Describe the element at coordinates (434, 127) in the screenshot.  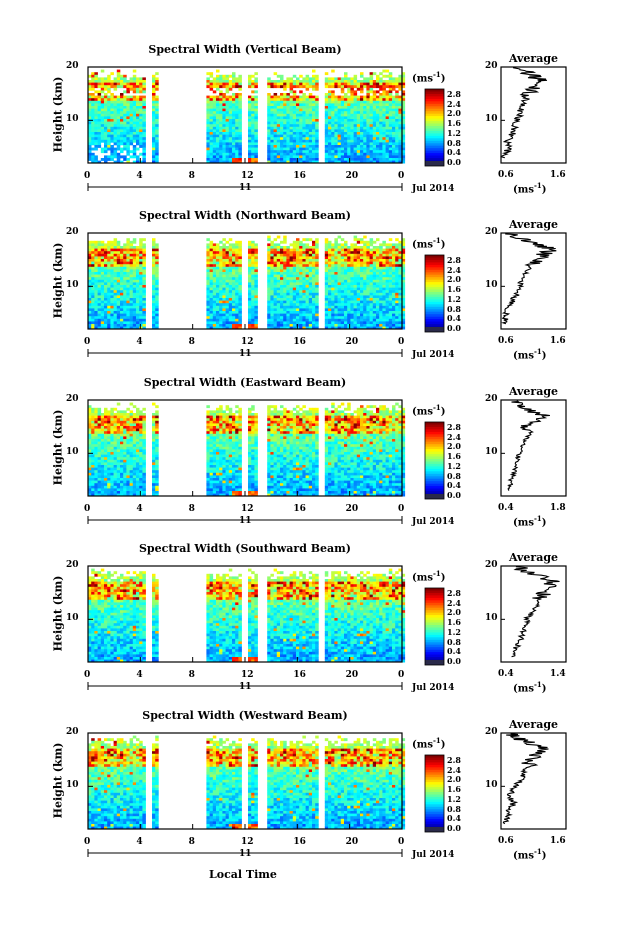
I see `colorbar` at that location.